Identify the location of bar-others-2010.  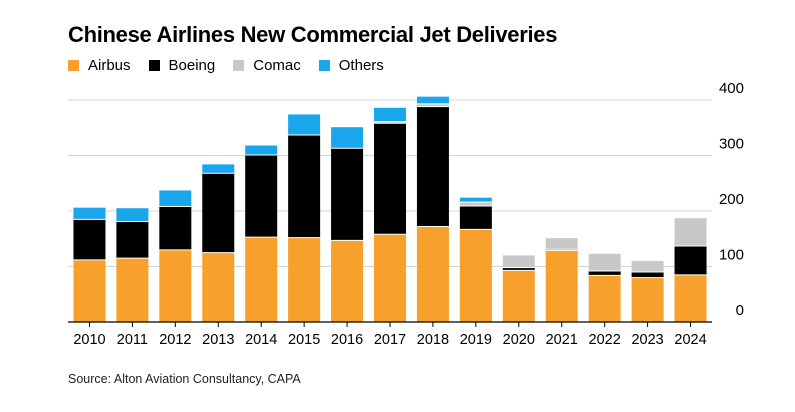
(89, 213).